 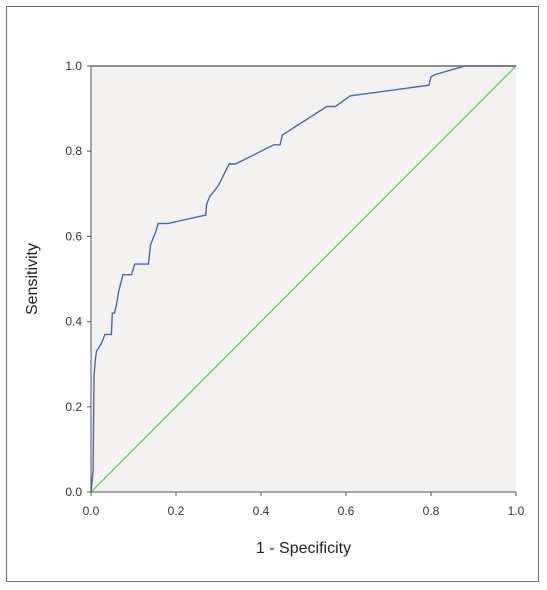 I want to click on x-tick-label: 0.0, so click(x=91, y=511).